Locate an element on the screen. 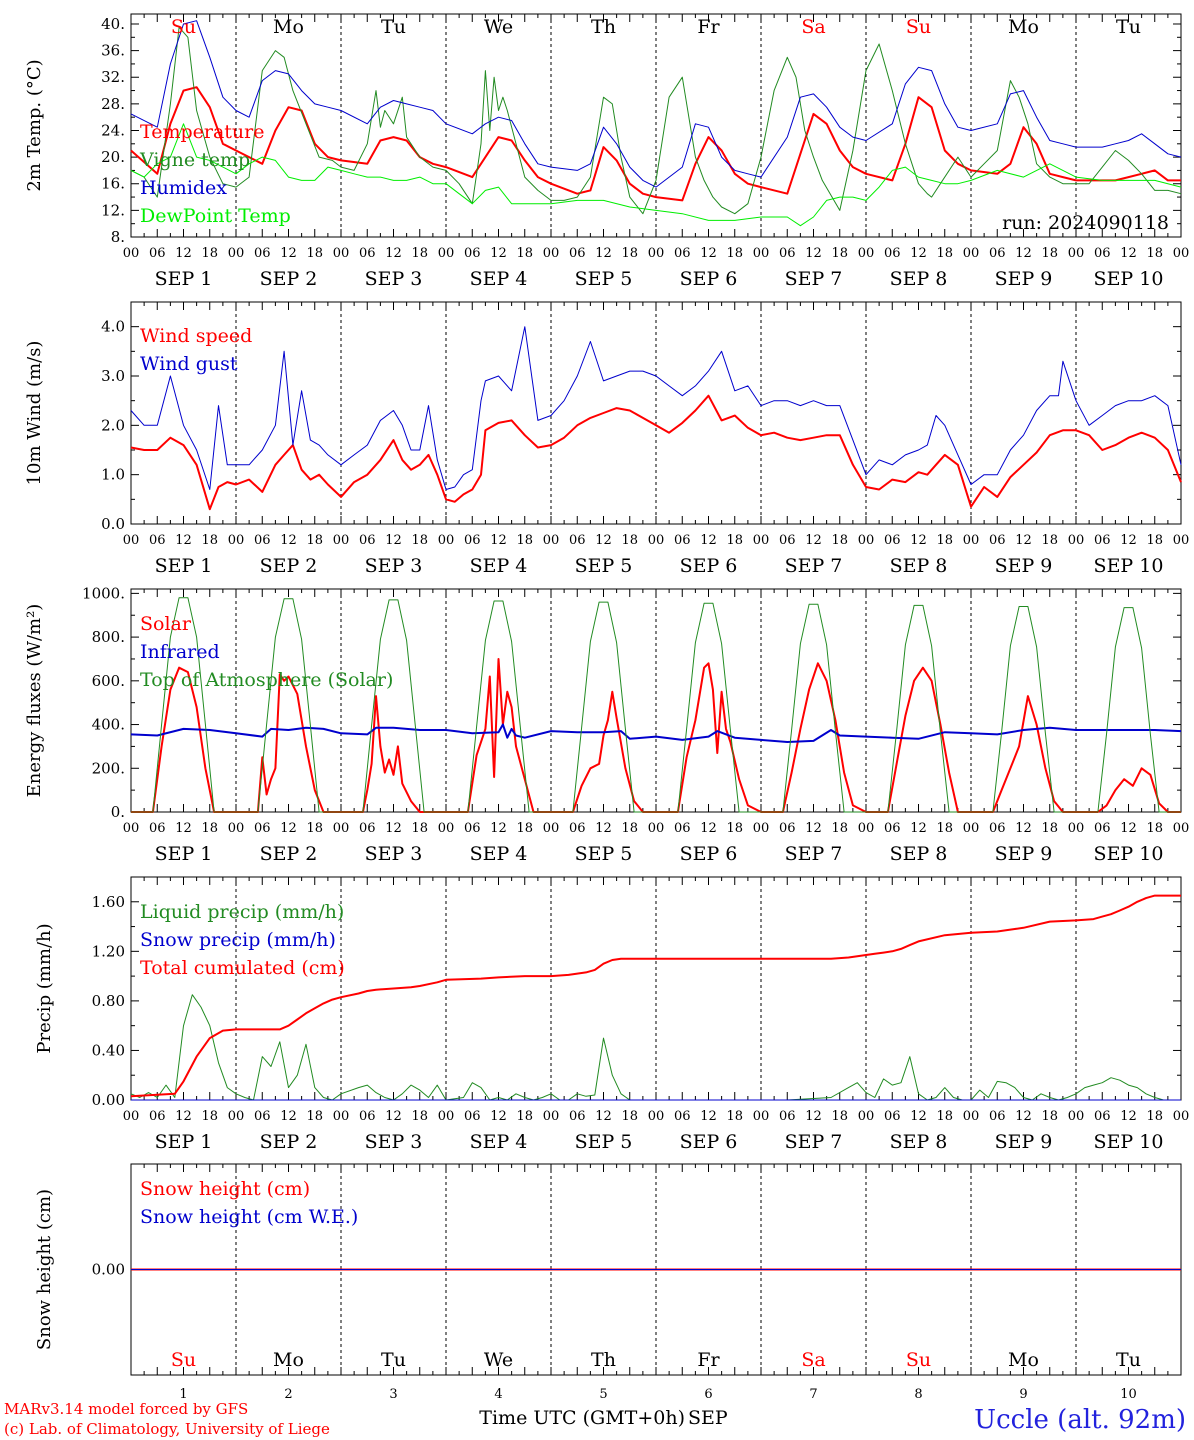 The image size is (1194, 1440). panel-1-date-label: SEP 4 is located at coordinates (499, 279).